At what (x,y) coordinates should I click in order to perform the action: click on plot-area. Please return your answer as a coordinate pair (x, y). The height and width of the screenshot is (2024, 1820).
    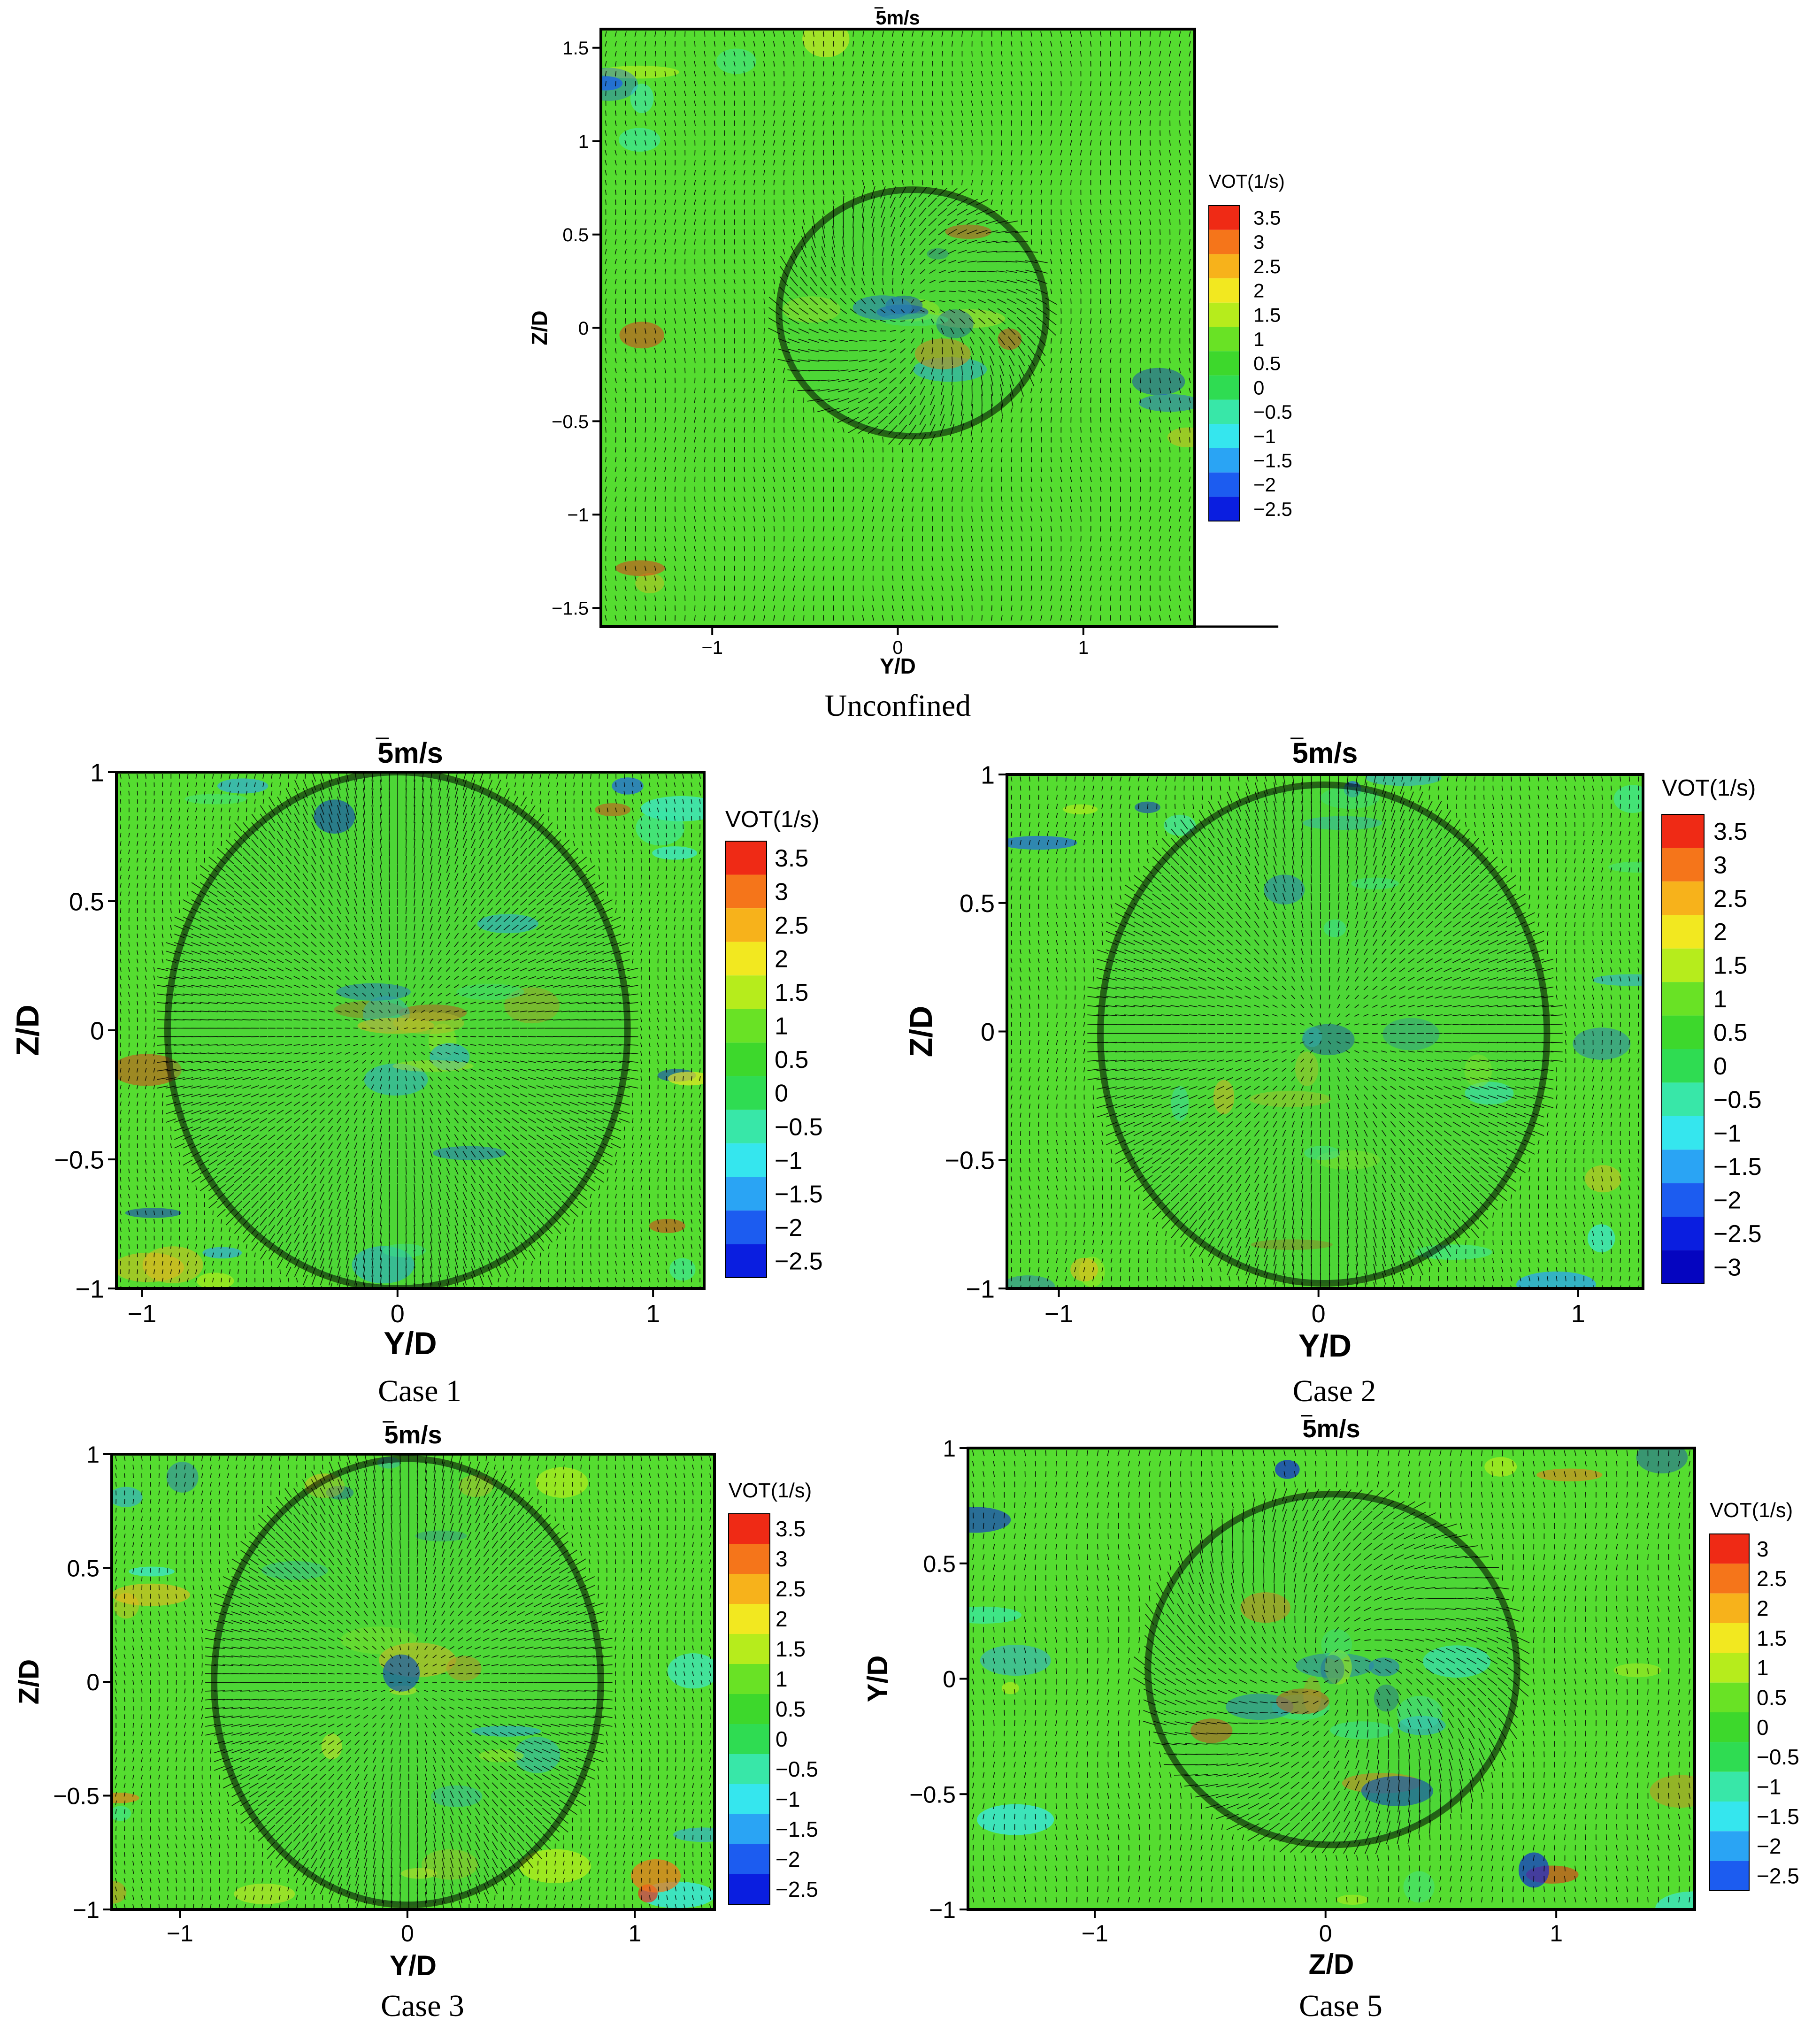
    Looking at the image, I should click on (1325, 1031).